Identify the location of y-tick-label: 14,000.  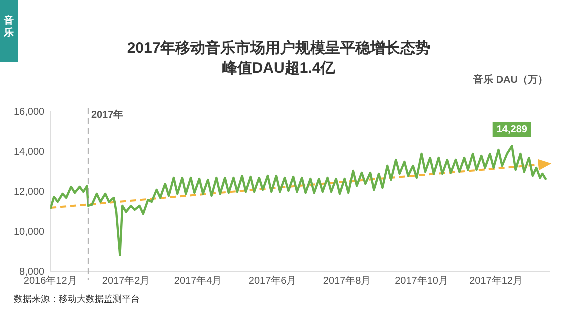
(30, 152).